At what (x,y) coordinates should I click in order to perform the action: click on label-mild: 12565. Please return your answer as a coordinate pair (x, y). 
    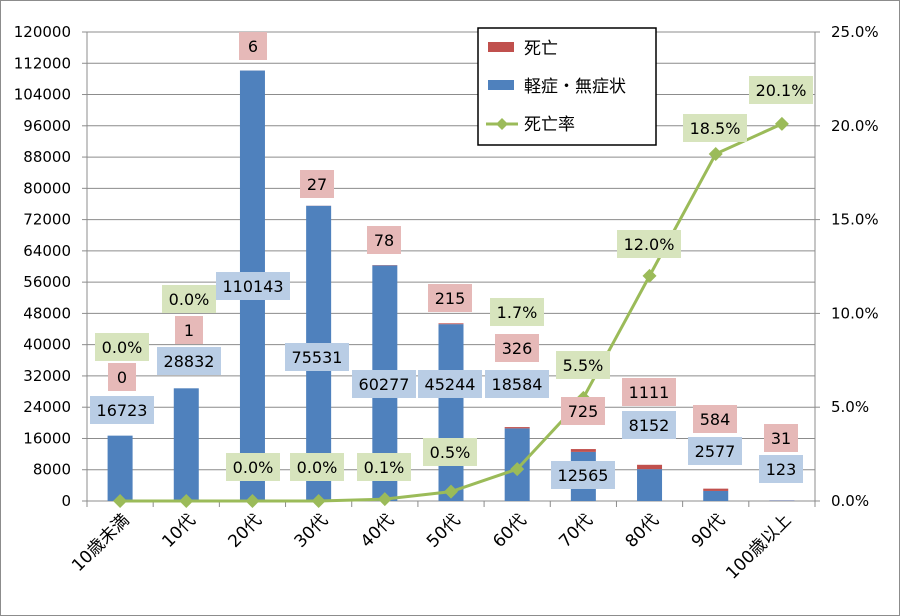
    Looking at the image, I should click on (583, 475).